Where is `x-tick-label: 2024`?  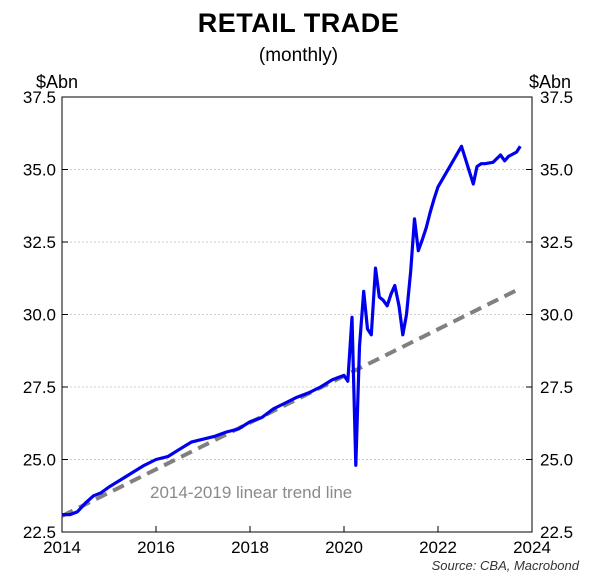 x-tick-label: 2024 is located at coordinates (532, 547).